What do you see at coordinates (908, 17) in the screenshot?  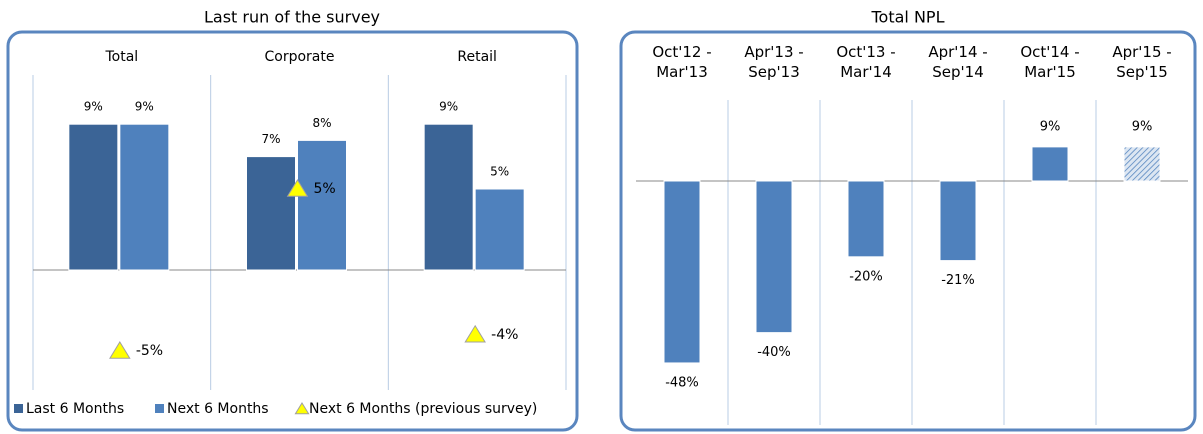 I see `chart-title: Total NPL` at bounding box center [908, 17].